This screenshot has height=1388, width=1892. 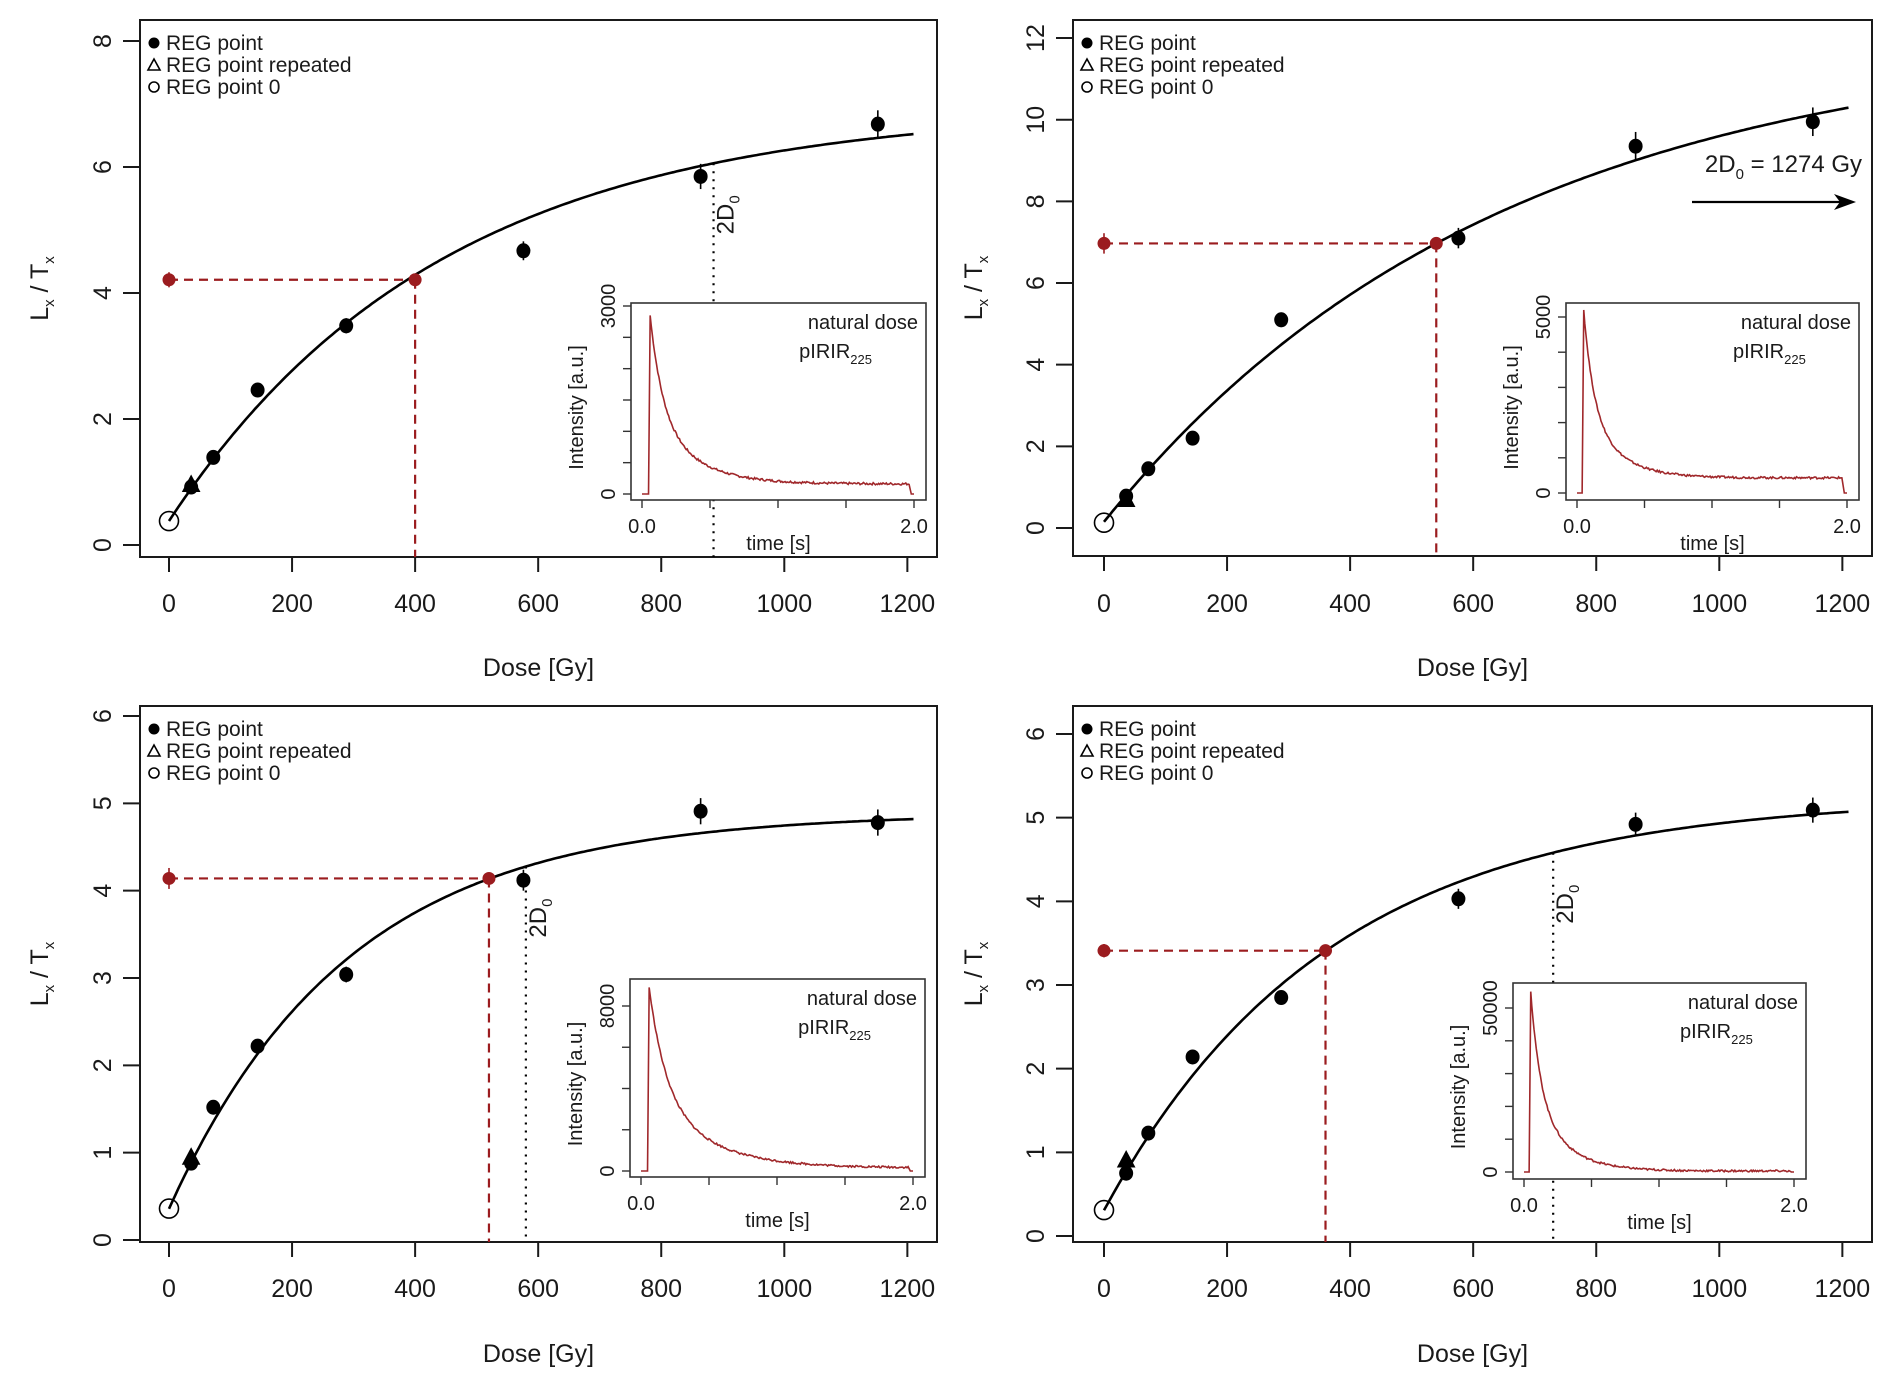 What do you see at coordinates (1803, 164) in the screenshot?
I see `two-d0-value: = 1274 Gy` at bounding box center [1803, 164].